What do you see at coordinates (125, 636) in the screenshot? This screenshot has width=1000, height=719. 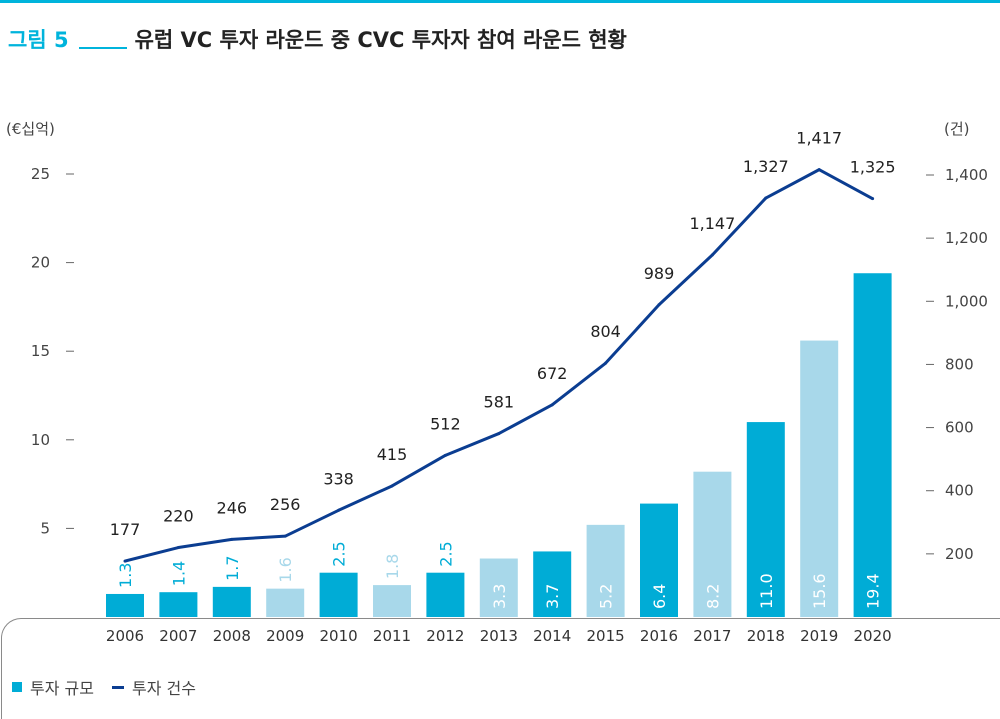 I see `x-tick-label: 2006` at bounding box center [125, 636].